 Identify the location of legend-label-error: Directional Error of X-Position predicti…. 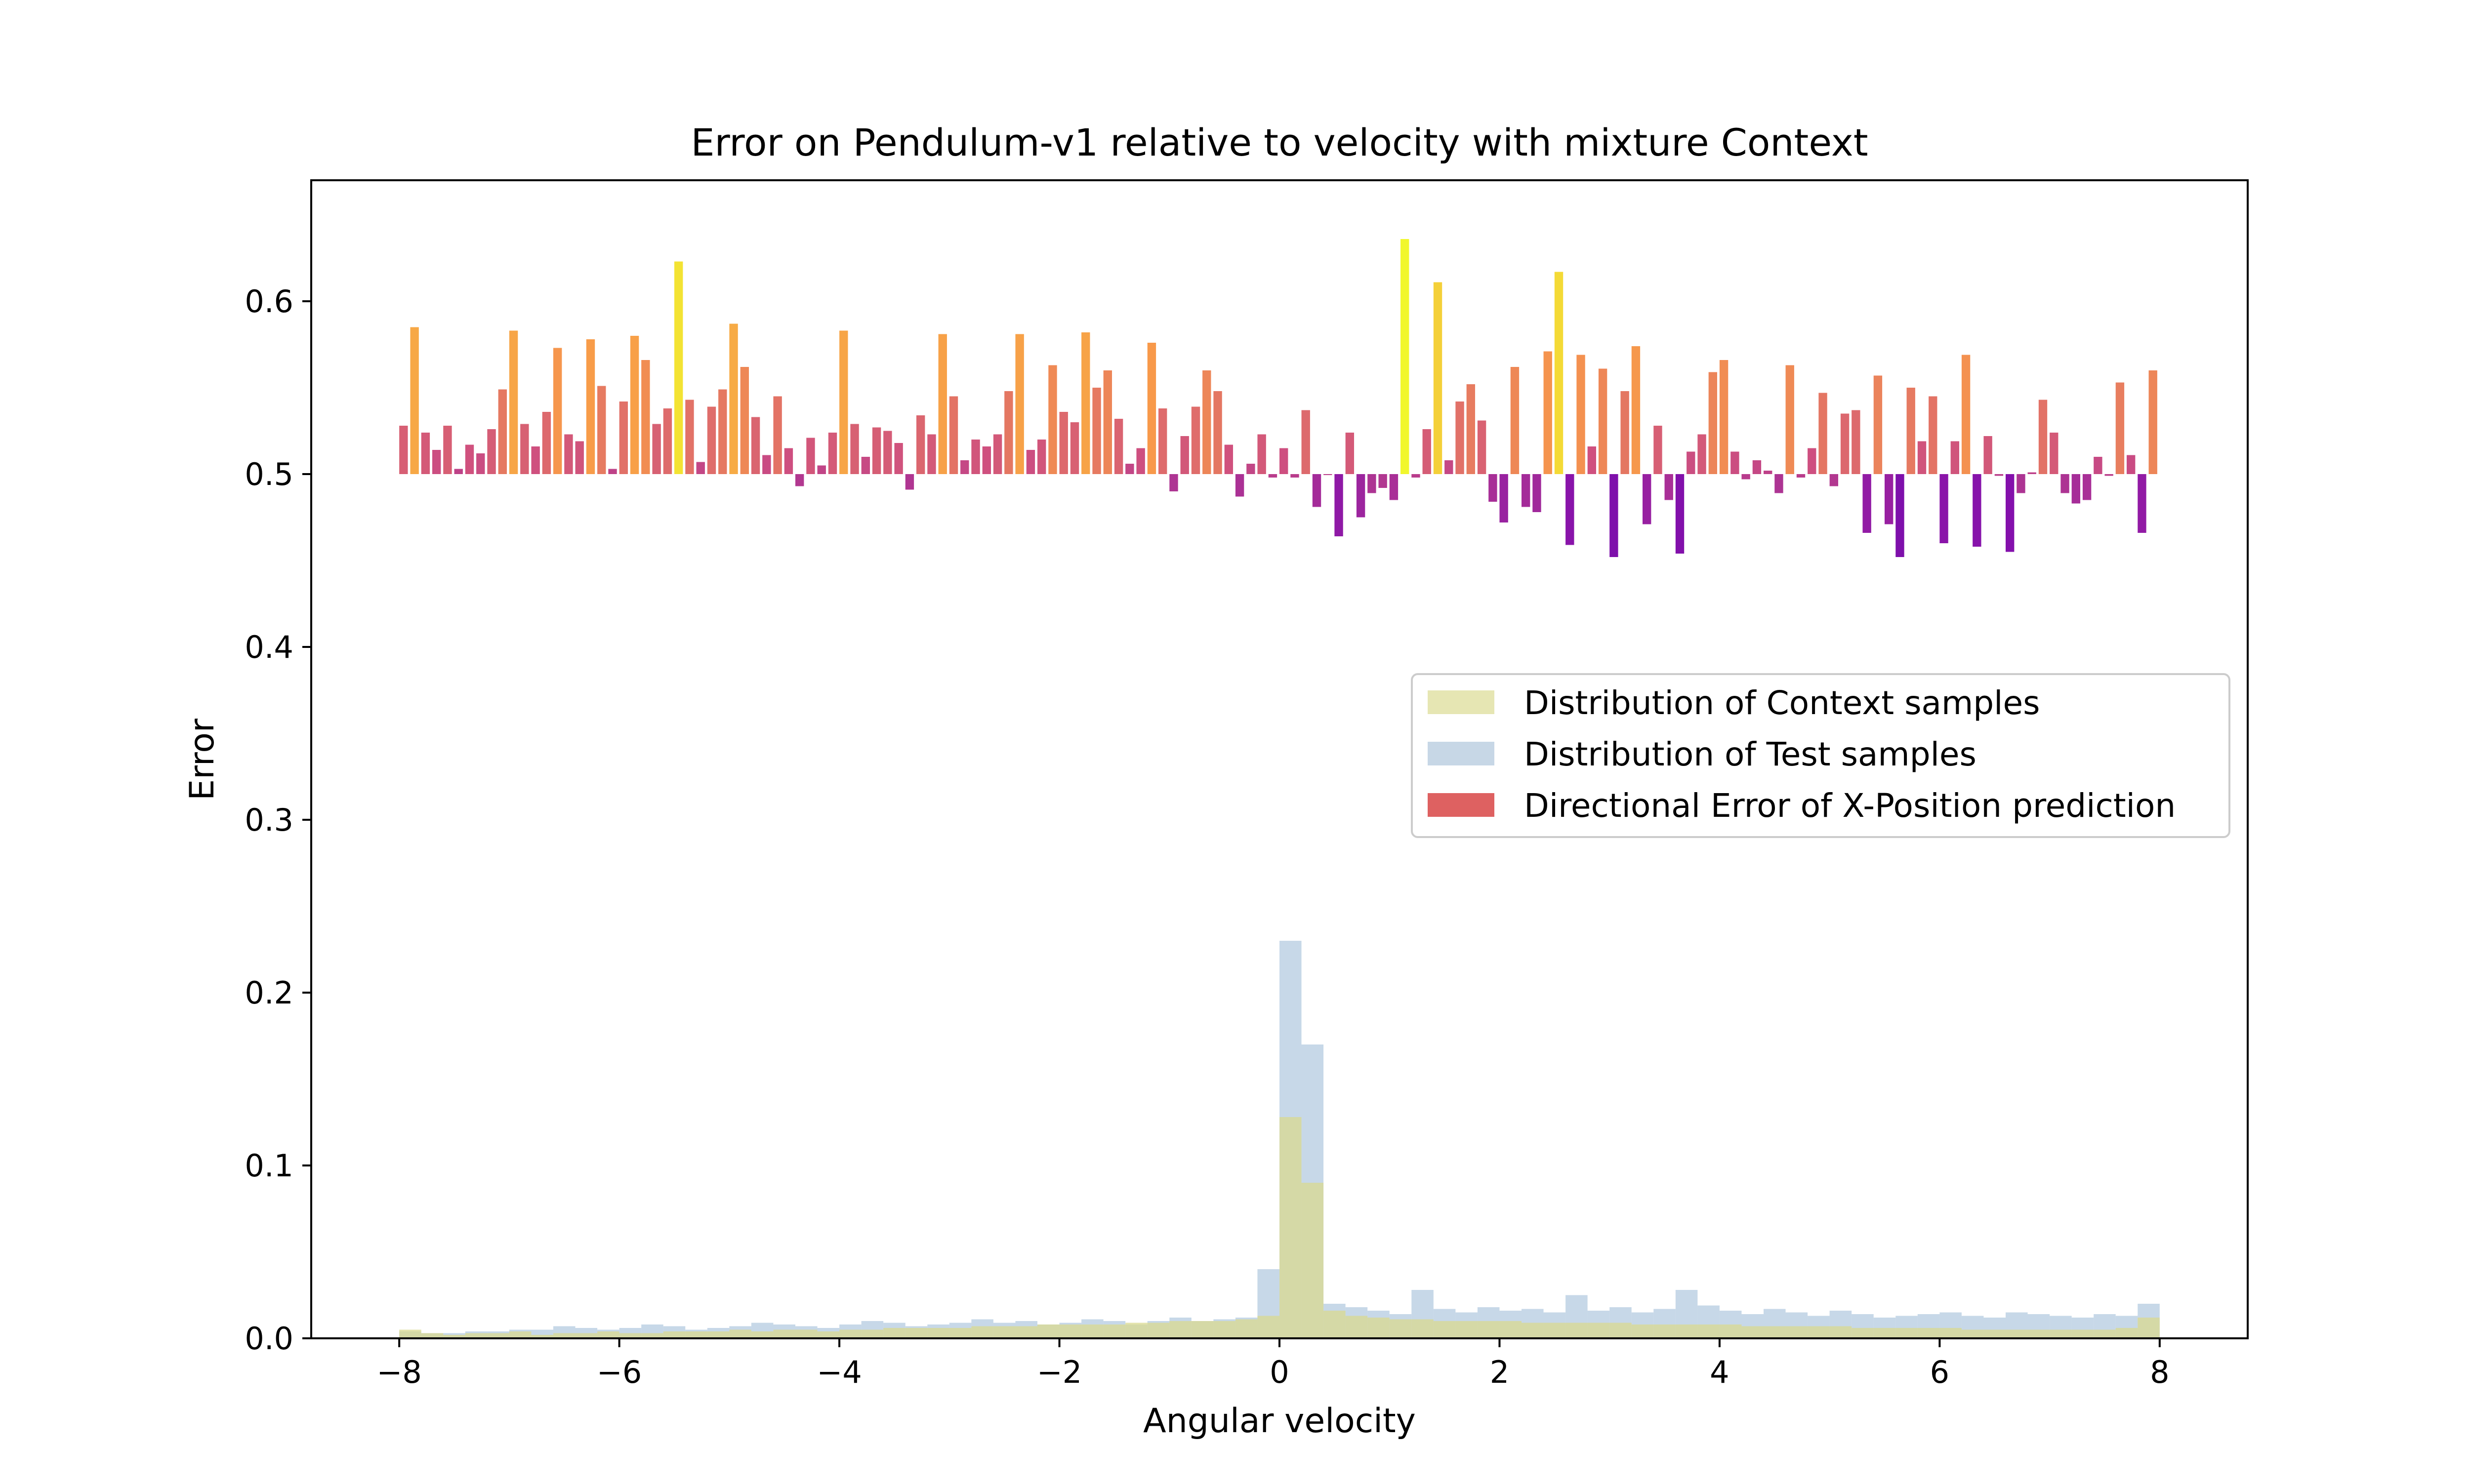
(1850, 806).